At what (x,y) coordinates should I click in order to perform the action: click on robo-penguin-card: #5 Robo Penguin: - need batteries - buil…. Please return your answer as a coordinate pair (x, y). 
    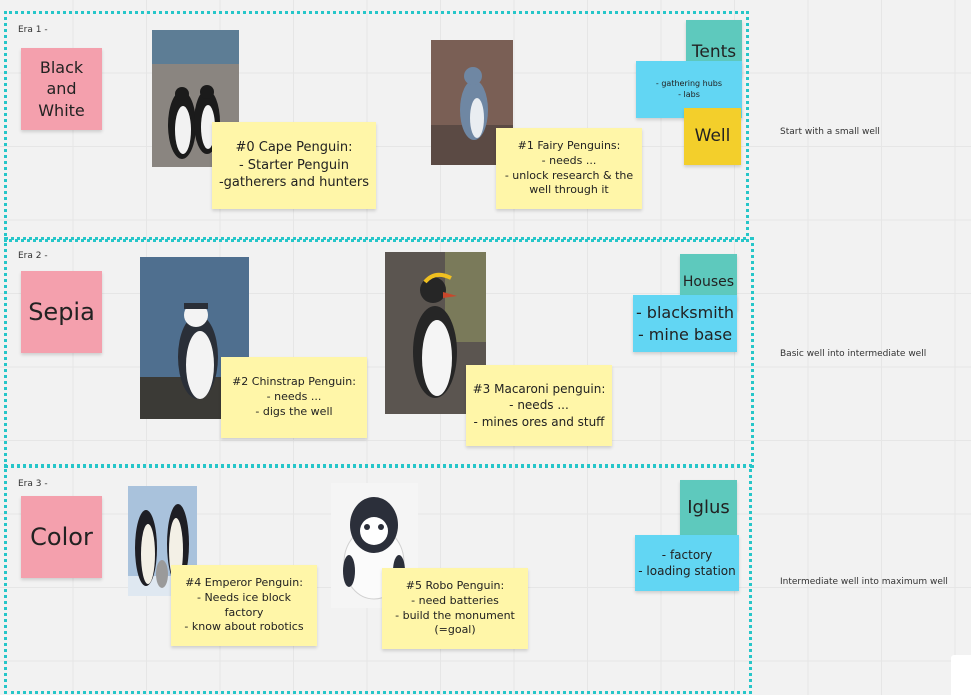
    Looking at the image, I should click on (455, 608).